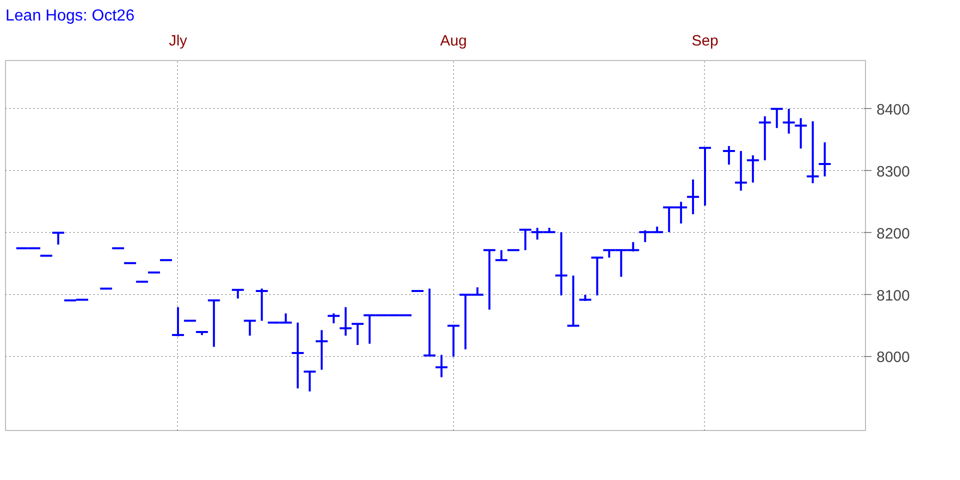  I want to click on x-tick-label: Aug, so click(453, 41).